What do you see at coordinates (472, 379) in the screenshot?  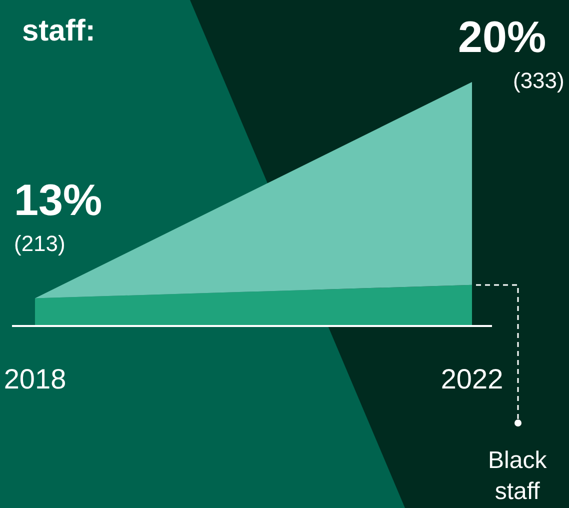 I see `x-tick-label: 2022` at bounding box center [472, 379].